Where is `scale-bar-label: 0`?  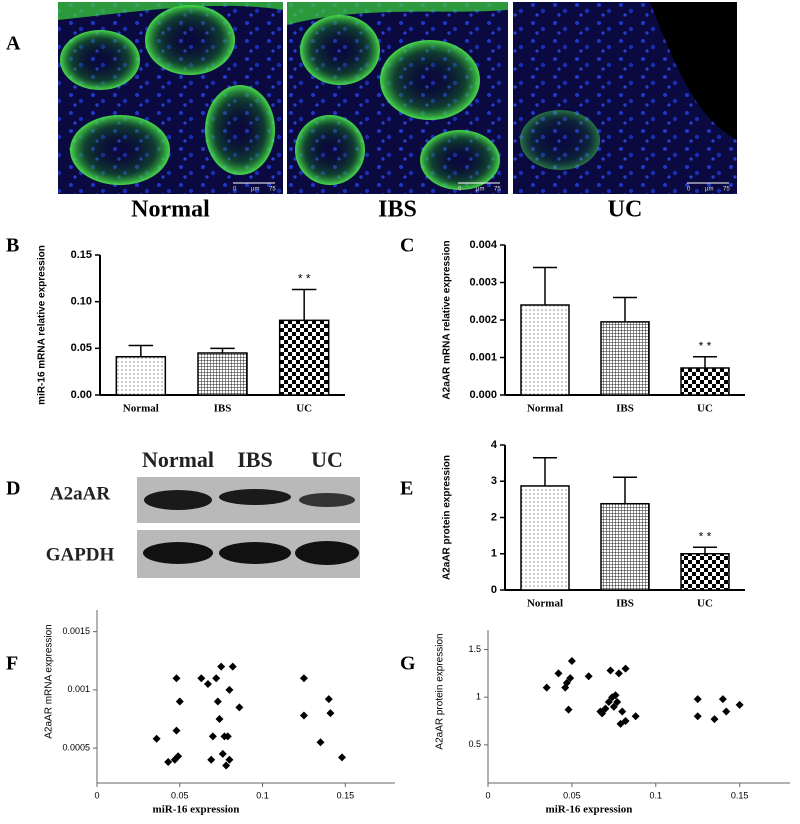
scale-bar-label: 0 is located at coordinates (235, 190).